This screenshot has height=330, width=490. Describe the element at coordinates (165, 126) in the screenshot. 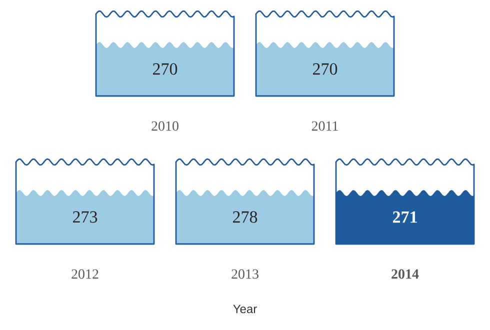

I see `category-label: 2010` at that location.